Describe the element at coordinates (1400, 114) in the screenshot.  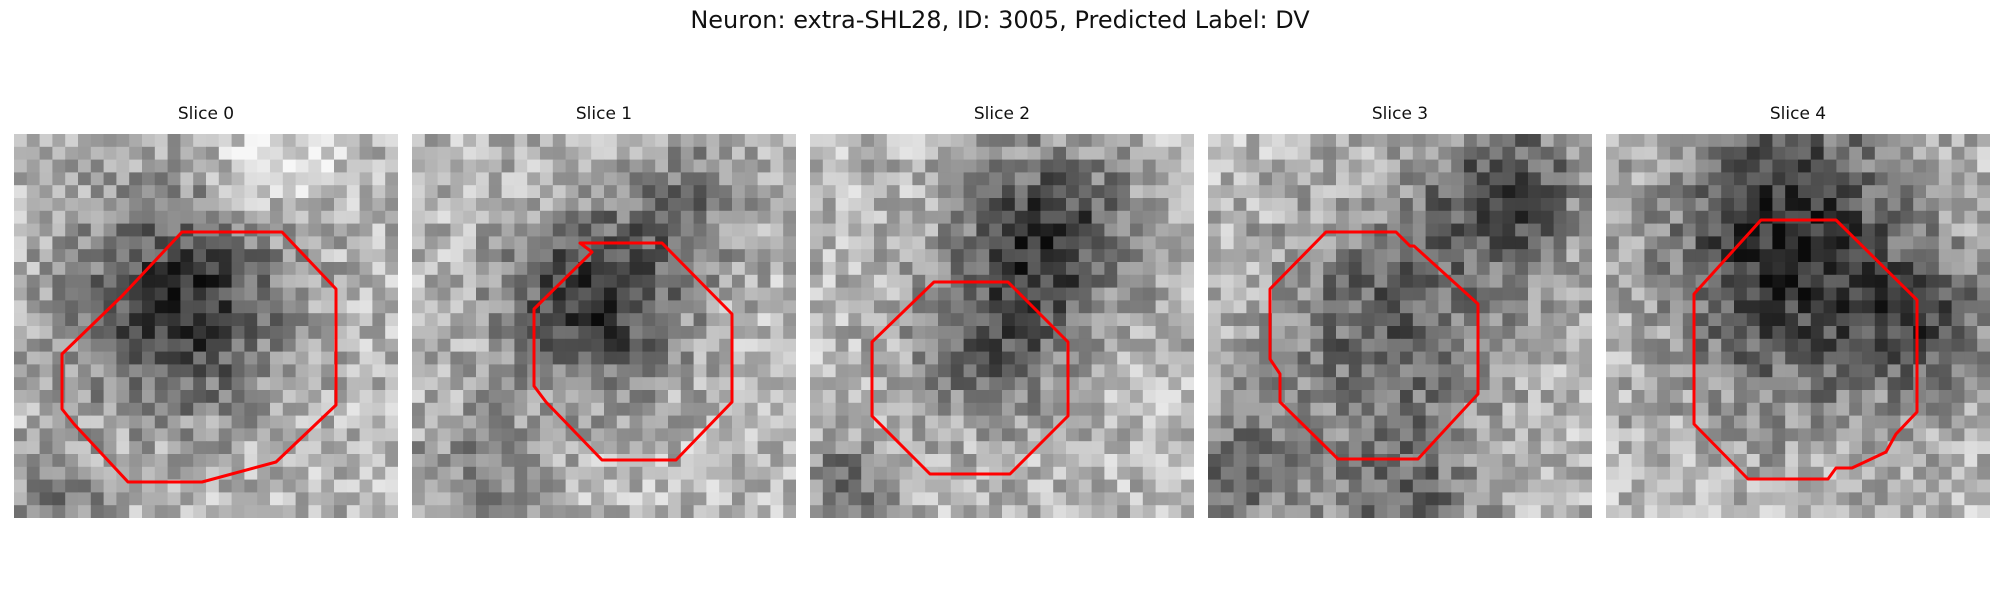
I see `slice-title: Slice 3` at that location.